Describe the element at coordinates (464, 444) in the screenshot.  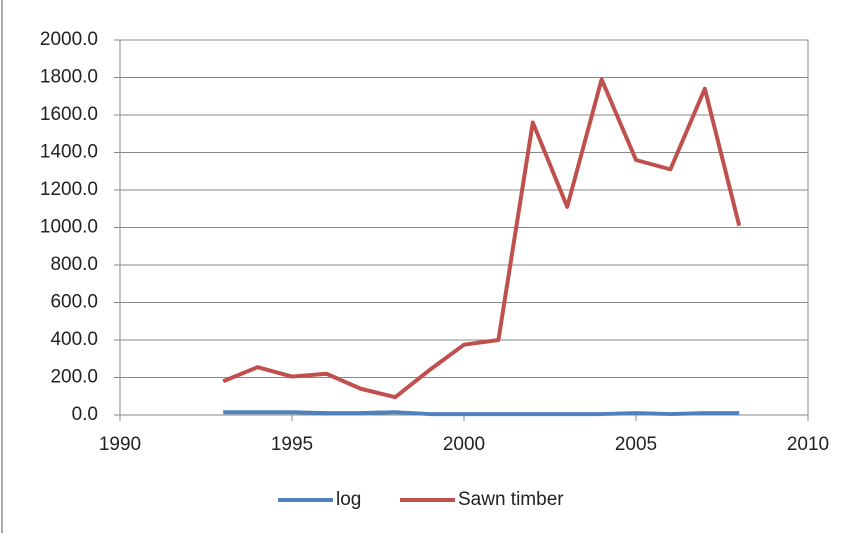
I see `x-tick-label: 2000` at that location.